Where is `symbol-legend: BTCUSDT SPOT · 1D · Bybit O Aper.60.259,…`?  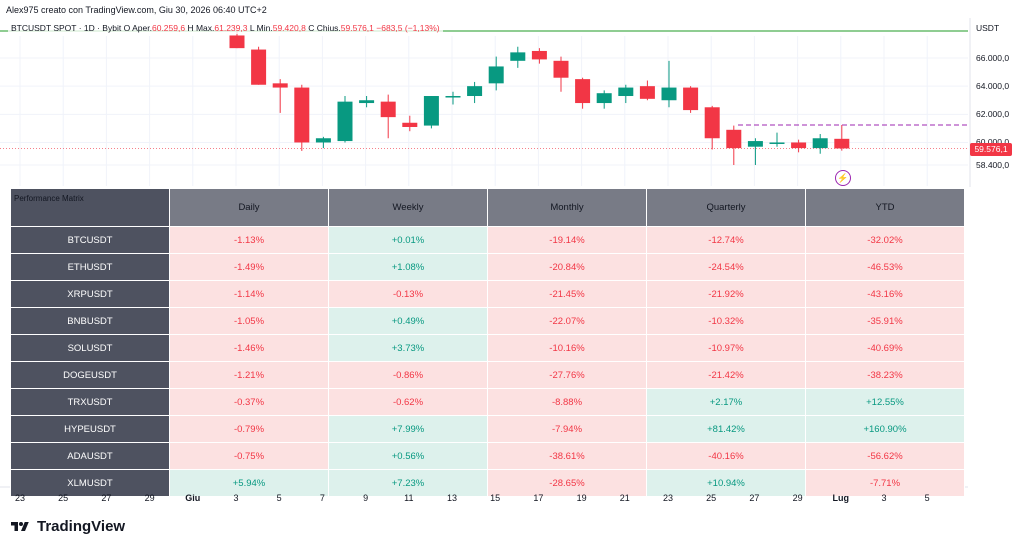
symbol-legend: BTCUSDT SPOT · 1D · Bybit O Aper.60.259,… is located at coordinates (225, 28).